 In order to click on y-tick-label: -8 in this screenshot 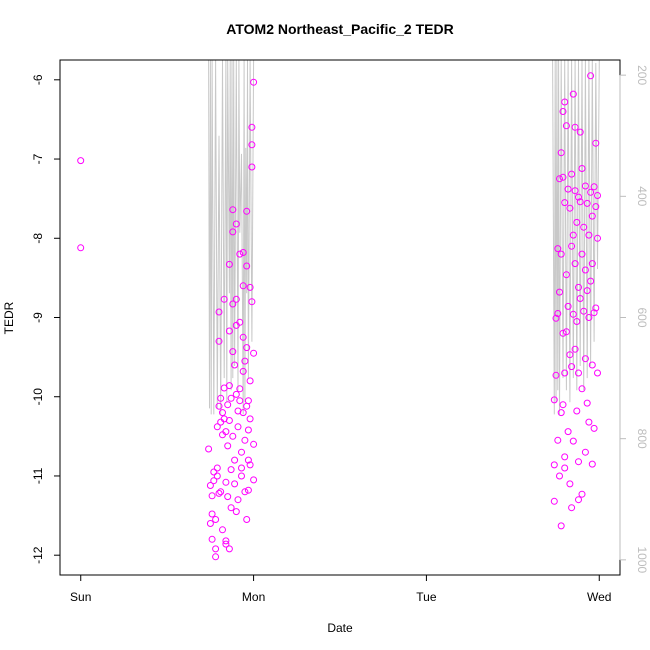, I will do `click(38, 238)`.